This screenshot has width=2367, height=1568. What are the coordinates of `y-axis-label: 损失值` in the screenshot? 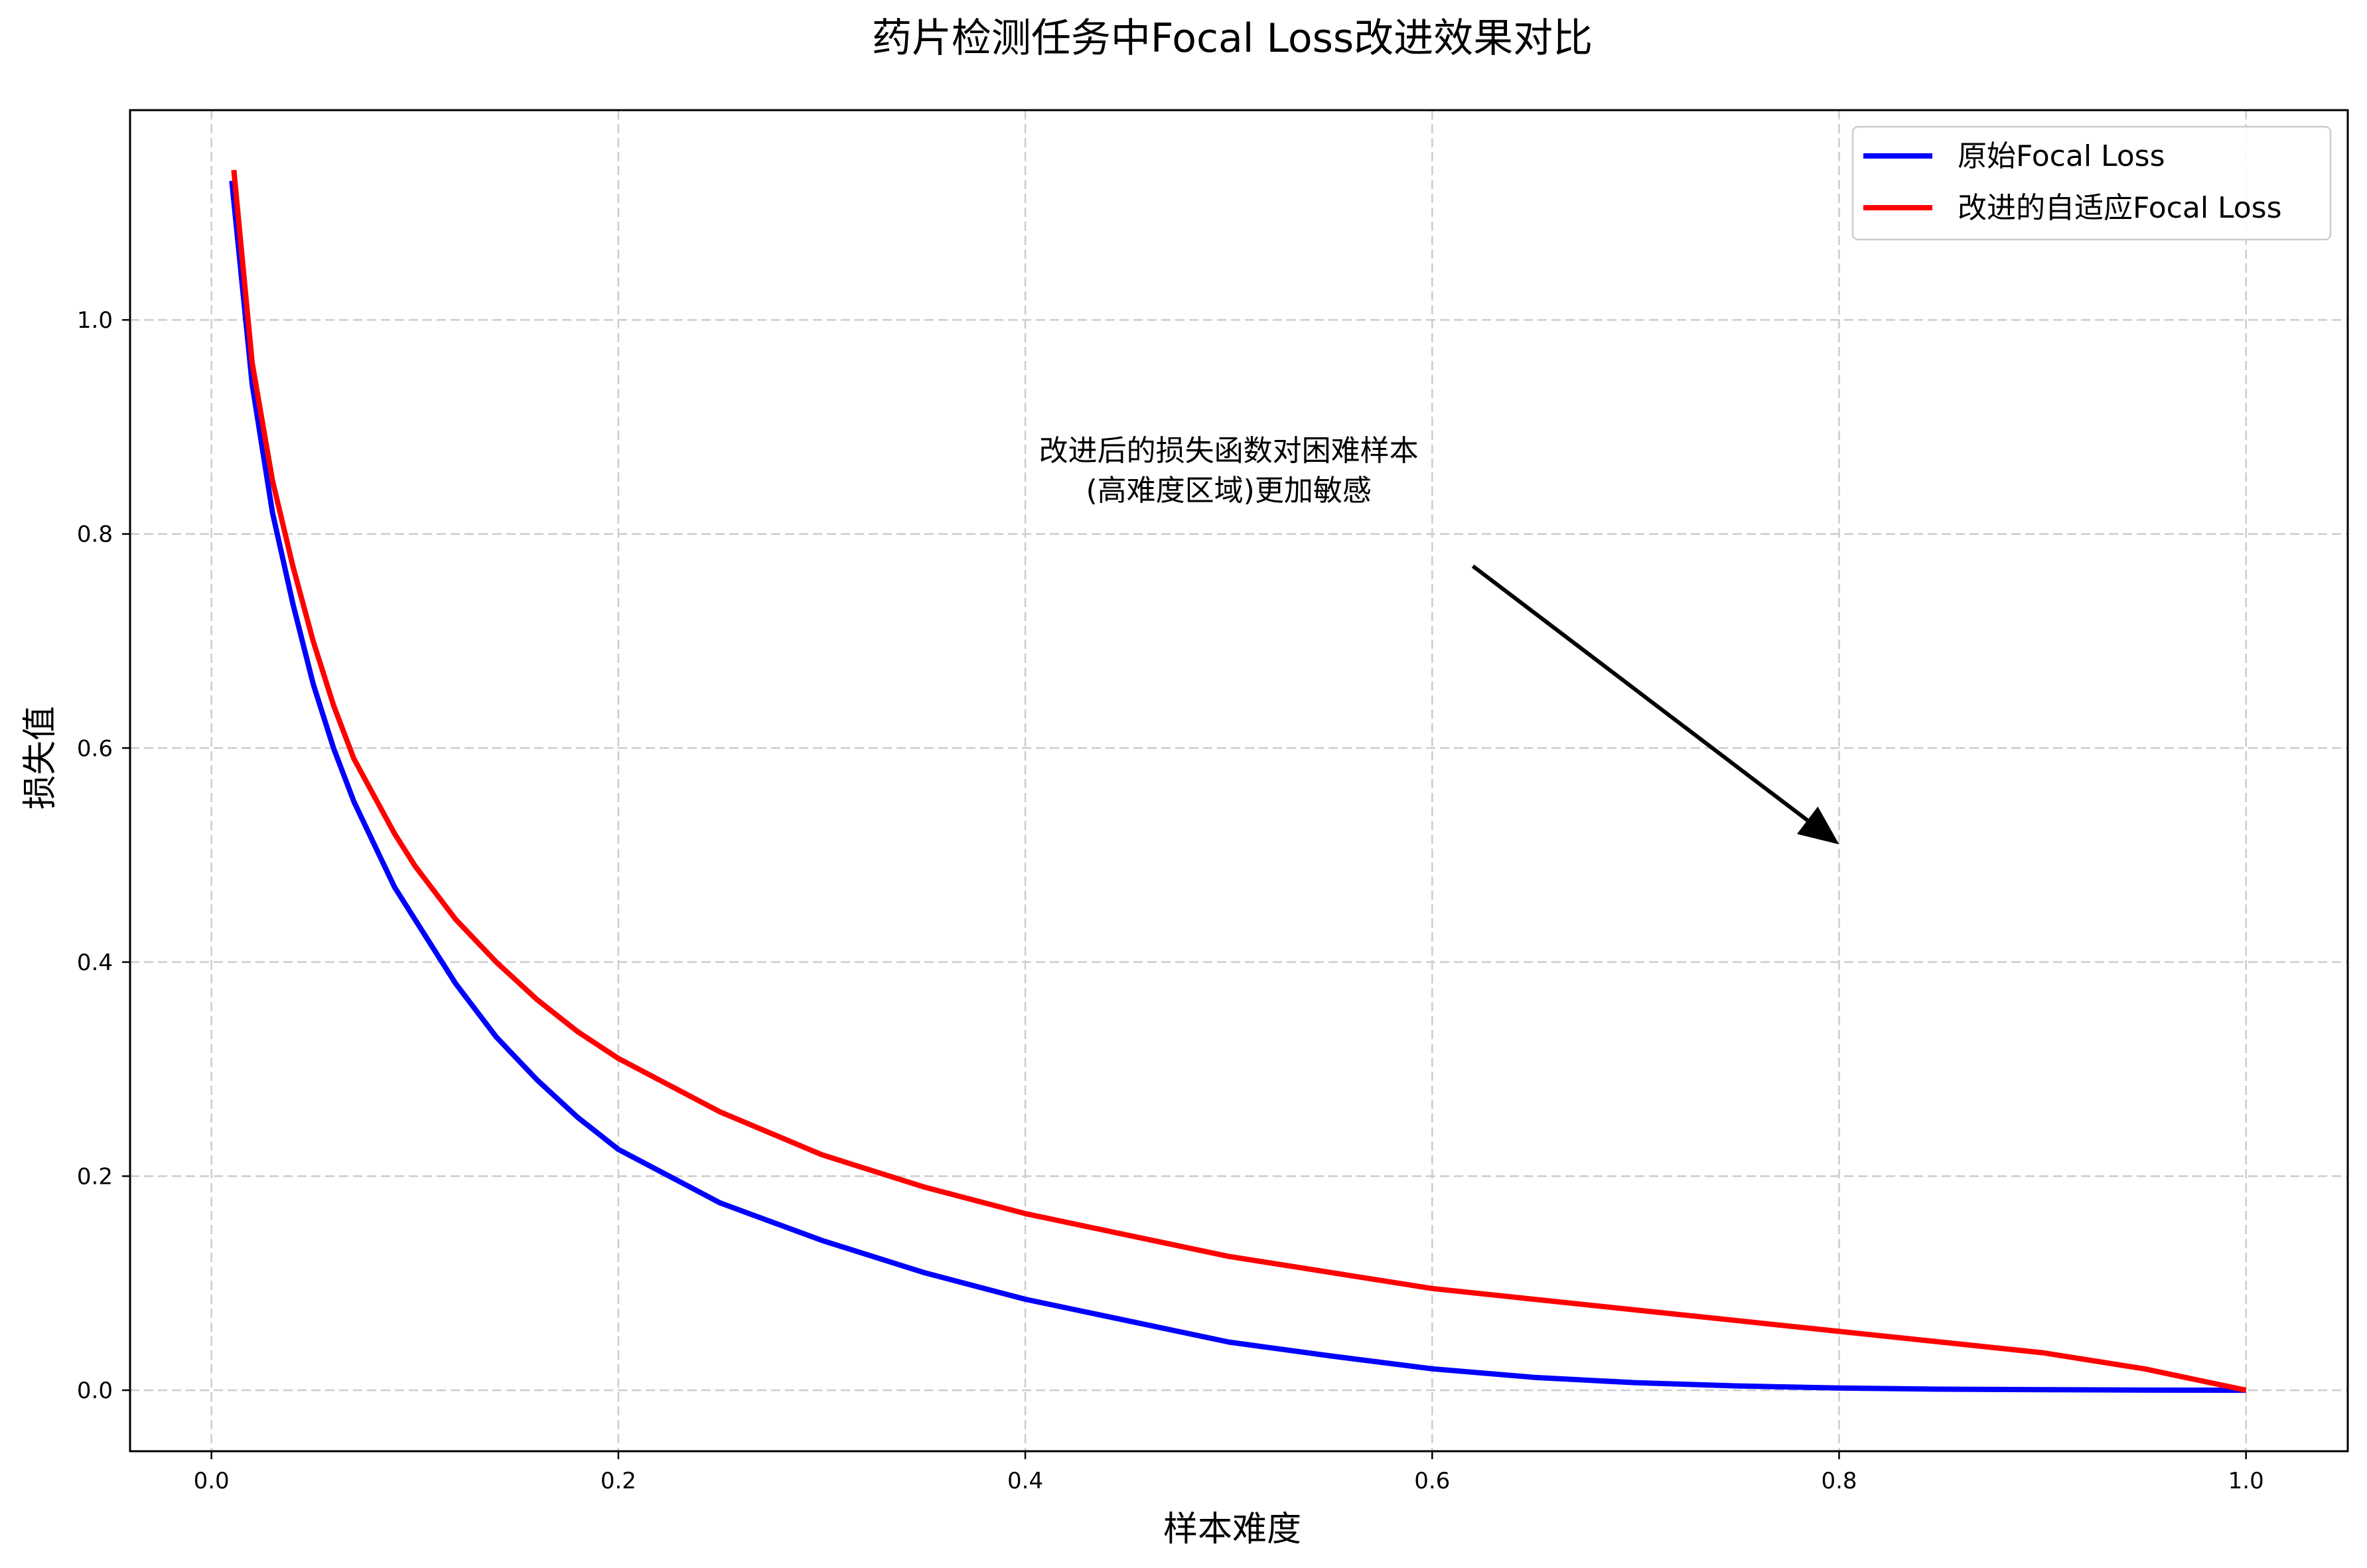 It's located at (41, 758).